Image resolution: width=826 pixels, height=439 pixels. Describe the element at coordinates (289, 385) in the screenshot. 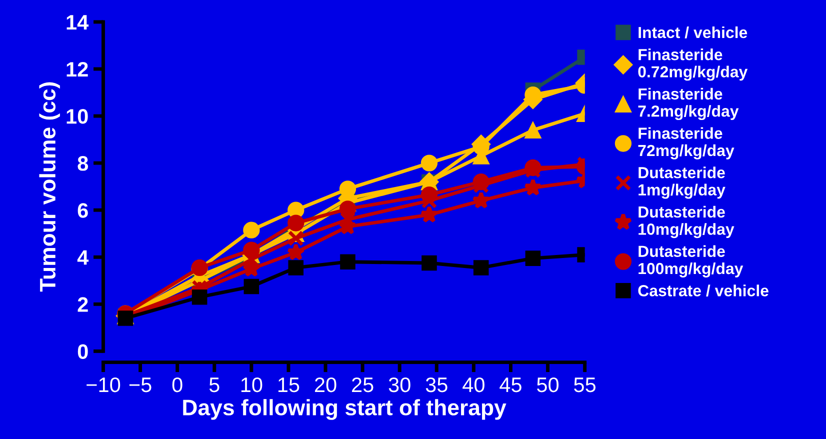

I see `x-tick-label: 15` at that location.